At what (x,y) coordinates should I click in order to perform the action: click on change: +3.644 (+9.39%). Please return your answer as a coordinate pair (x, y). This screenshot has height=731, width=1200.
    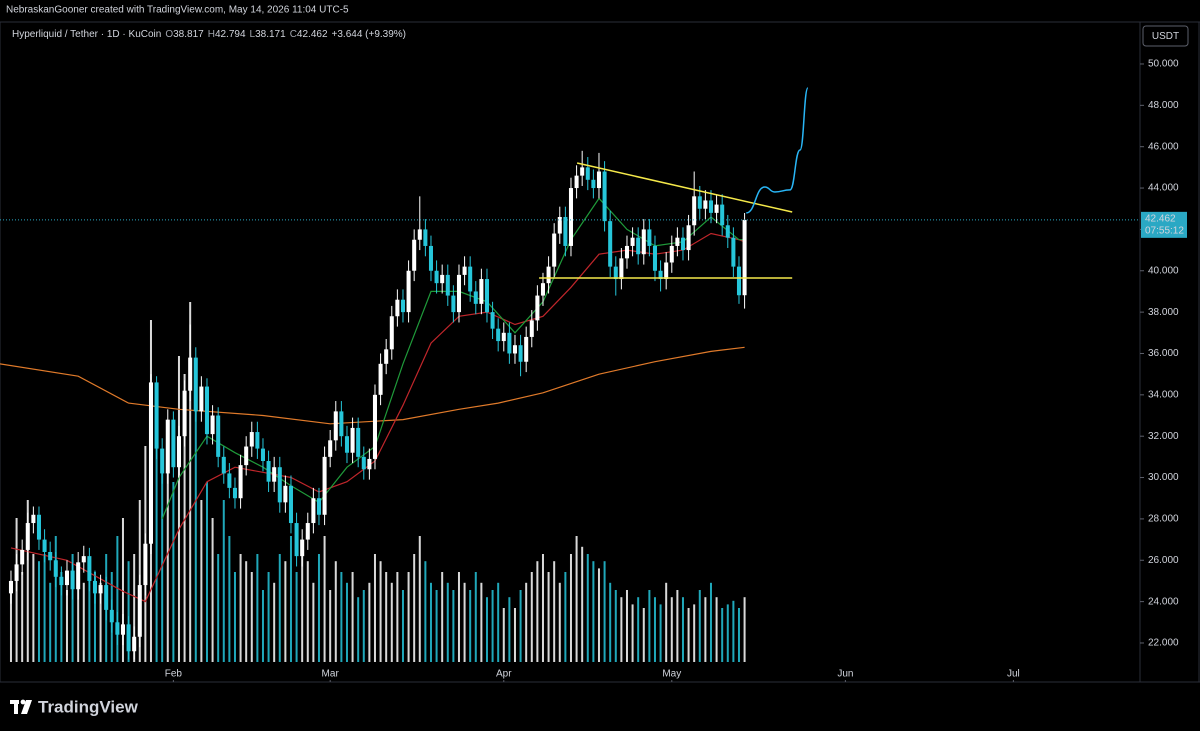
    Looking at the image, I should click on (369, 34).